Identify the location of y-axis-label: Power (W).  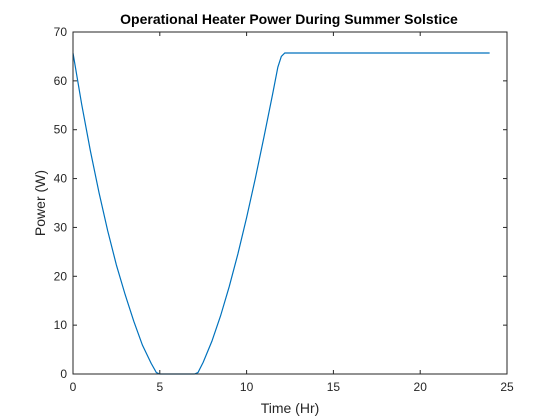
(40, 203).